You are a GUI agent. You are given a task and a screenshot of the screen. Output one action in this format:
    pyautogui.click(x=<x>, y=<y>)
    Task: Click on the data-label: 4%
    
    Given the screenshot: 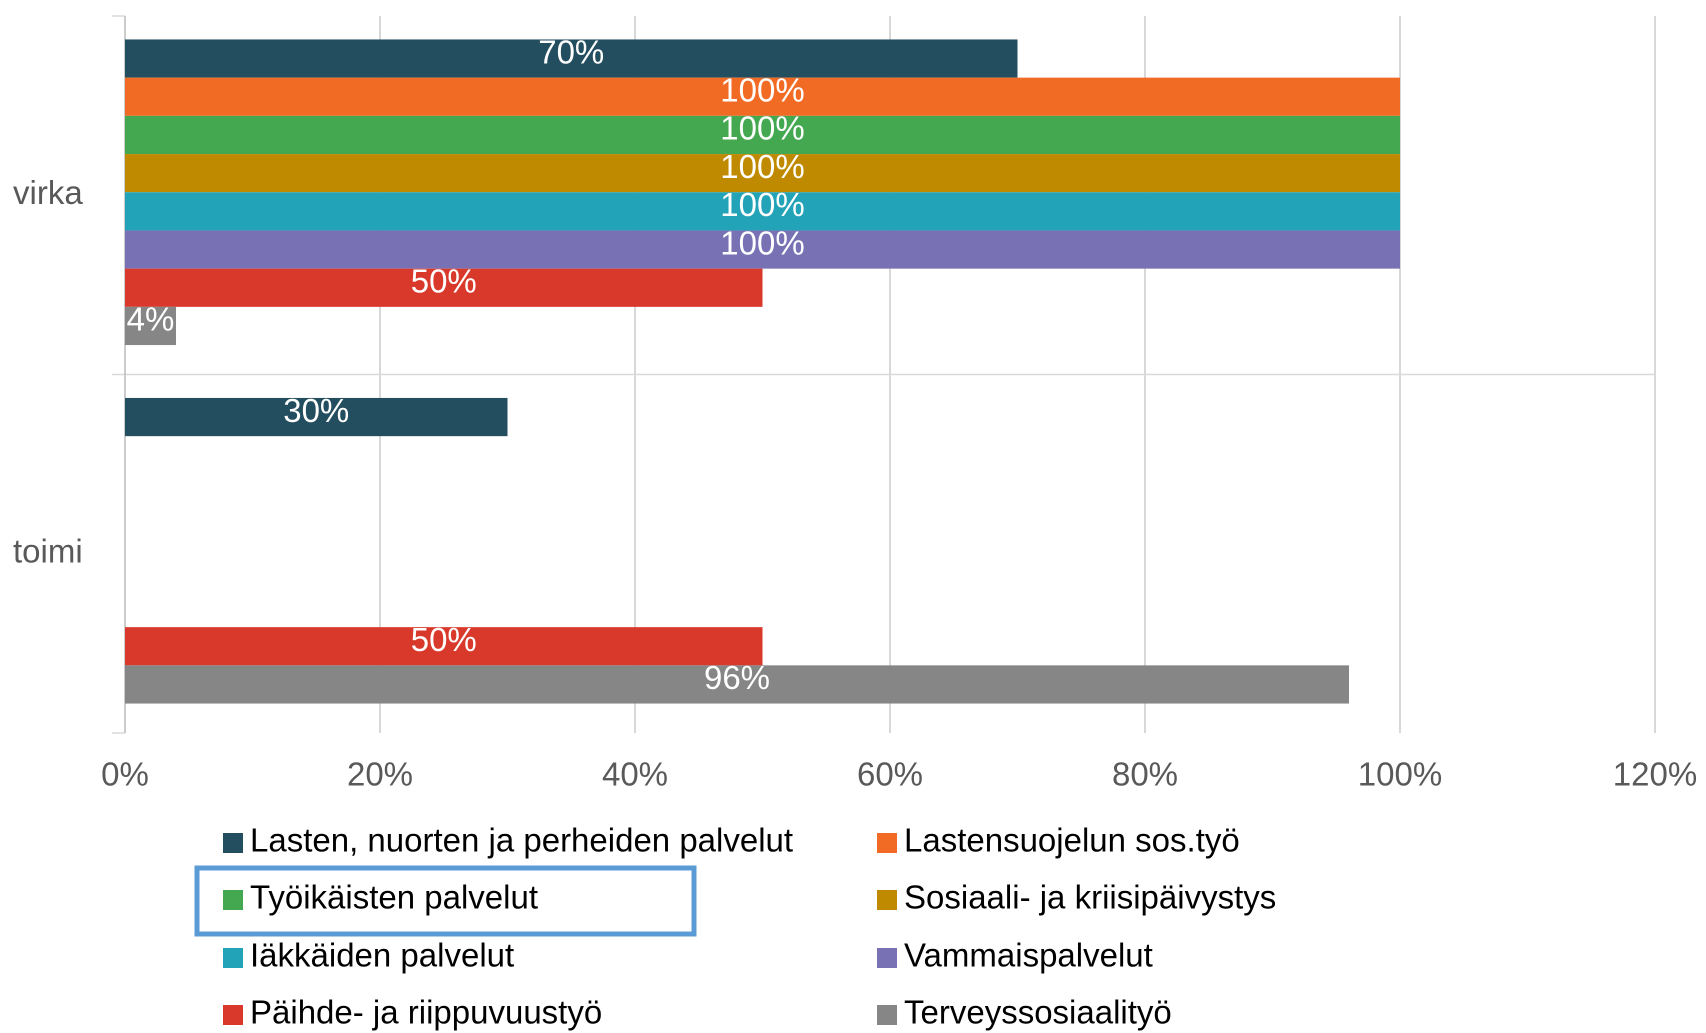 What is the action you would take?
    pyautogui.click(x=151, y=319)
    